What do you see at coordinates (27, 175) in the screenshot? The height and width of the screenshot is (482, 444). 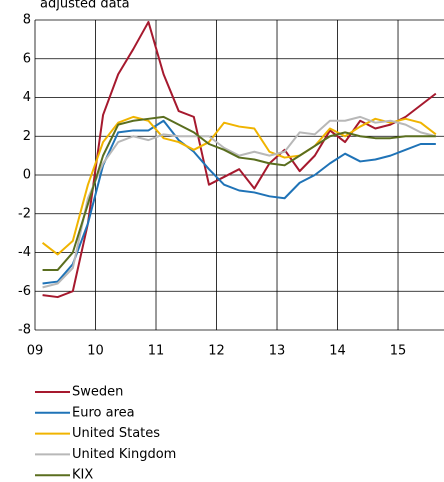 I see `y-tick-label: 0` at bounding box center [27, 175].